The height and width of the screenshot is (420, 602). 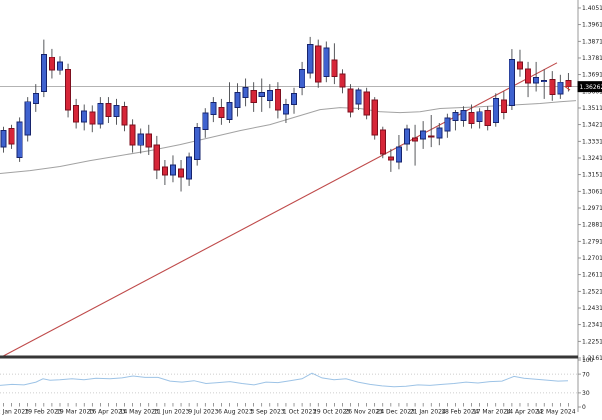 I want to click on rsi-axis-label: 0, so click(x=584, y=407).